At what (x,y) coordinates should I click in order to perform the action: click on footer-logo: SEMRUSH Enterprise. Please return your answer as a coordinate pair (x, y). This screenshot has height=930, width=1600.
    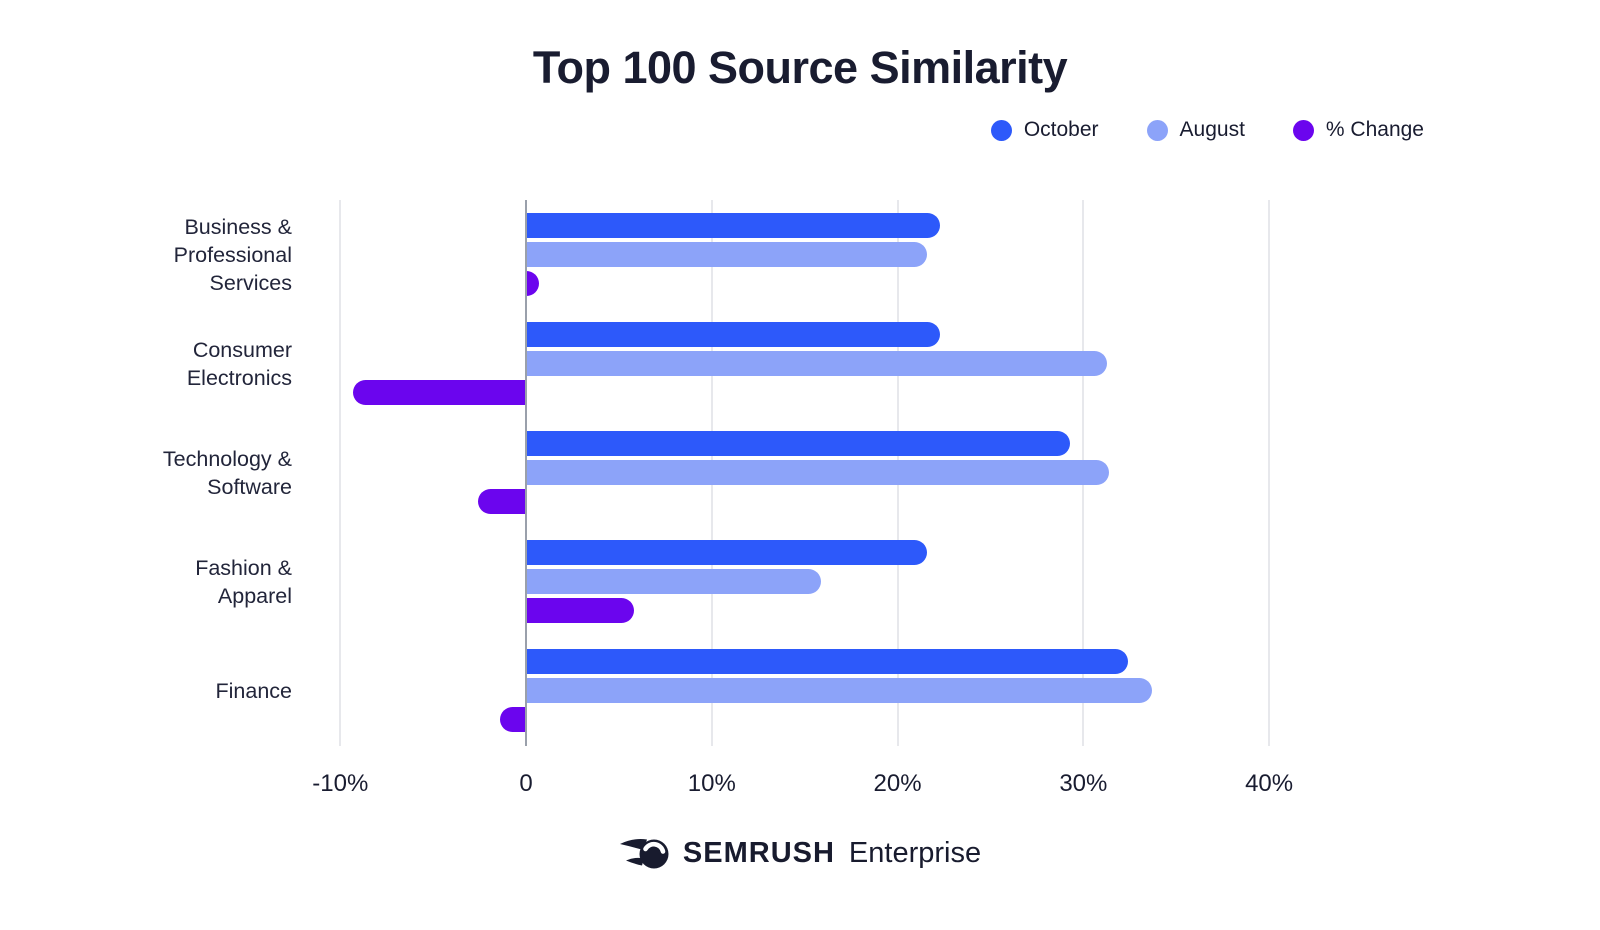
    Looking at the image, I should click on (800, 853).